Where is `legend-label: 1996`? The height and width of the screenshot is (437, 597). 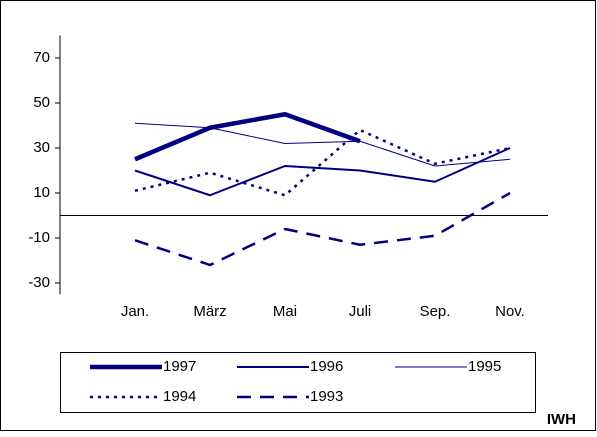
legend-label: 1996 is located at coordinates (326, 366).